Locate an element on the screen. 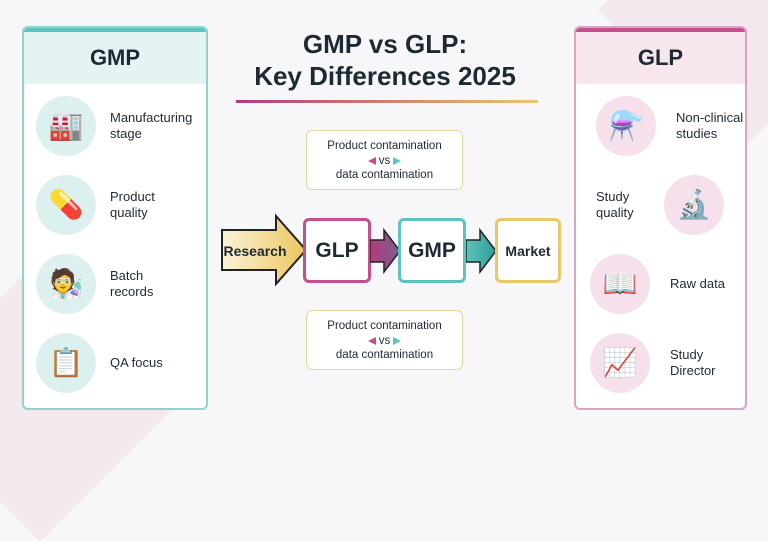 Image resolution: width=768 pixels, height=541 pixels. technician-icon: 🧑‍🔬 is located at coordinates (66, 284).